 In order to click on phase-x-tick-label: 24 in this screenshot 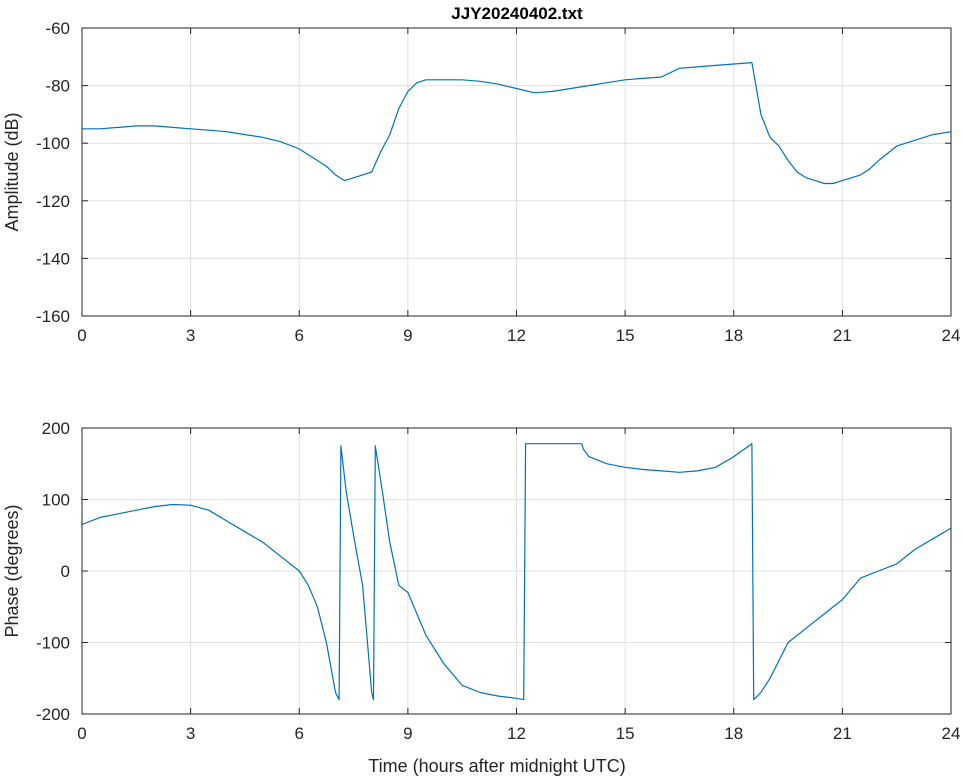, I will do `click(951, 733)`.